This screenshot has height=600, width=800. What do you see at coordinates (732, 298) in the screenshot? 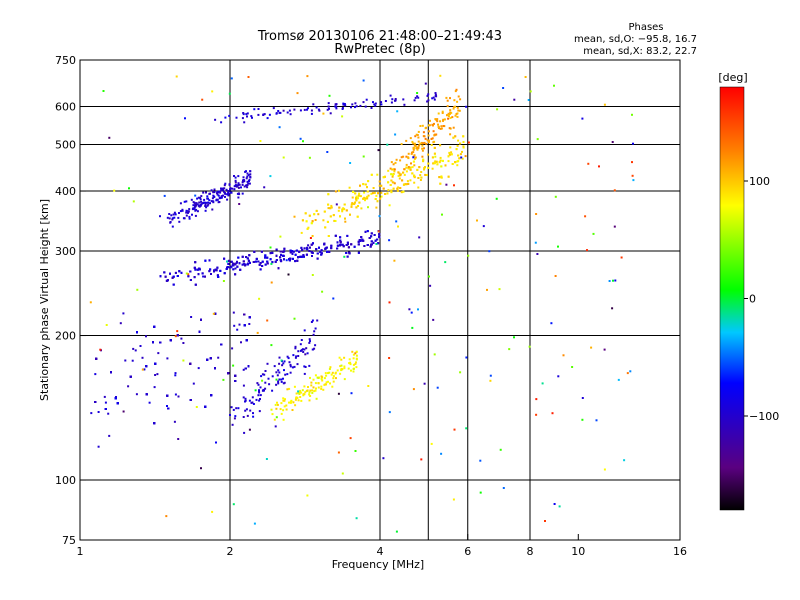
I see `colorbar-gradient` at bounding box center [732, 298].